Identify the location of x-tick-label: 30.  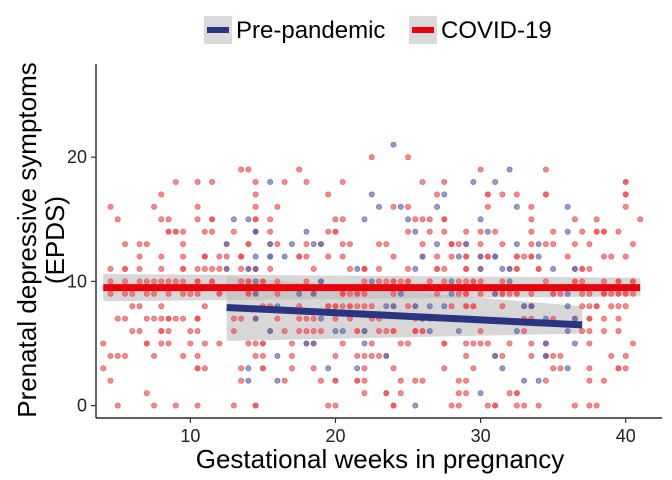
(481, 436).